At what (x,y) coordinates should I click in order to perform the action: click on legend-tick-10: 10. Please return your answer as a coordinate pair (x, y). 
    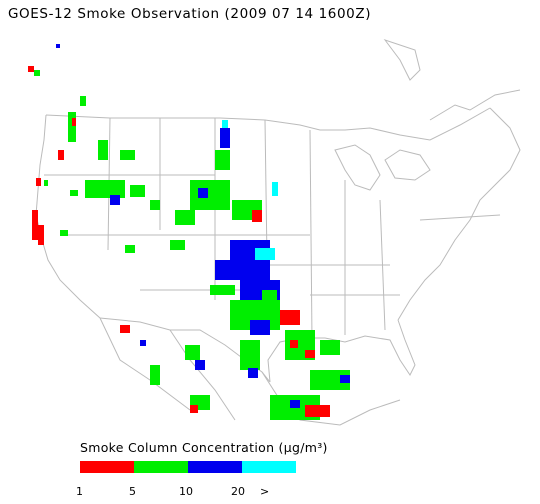
    Looking at the image, I should click on (186, 491).